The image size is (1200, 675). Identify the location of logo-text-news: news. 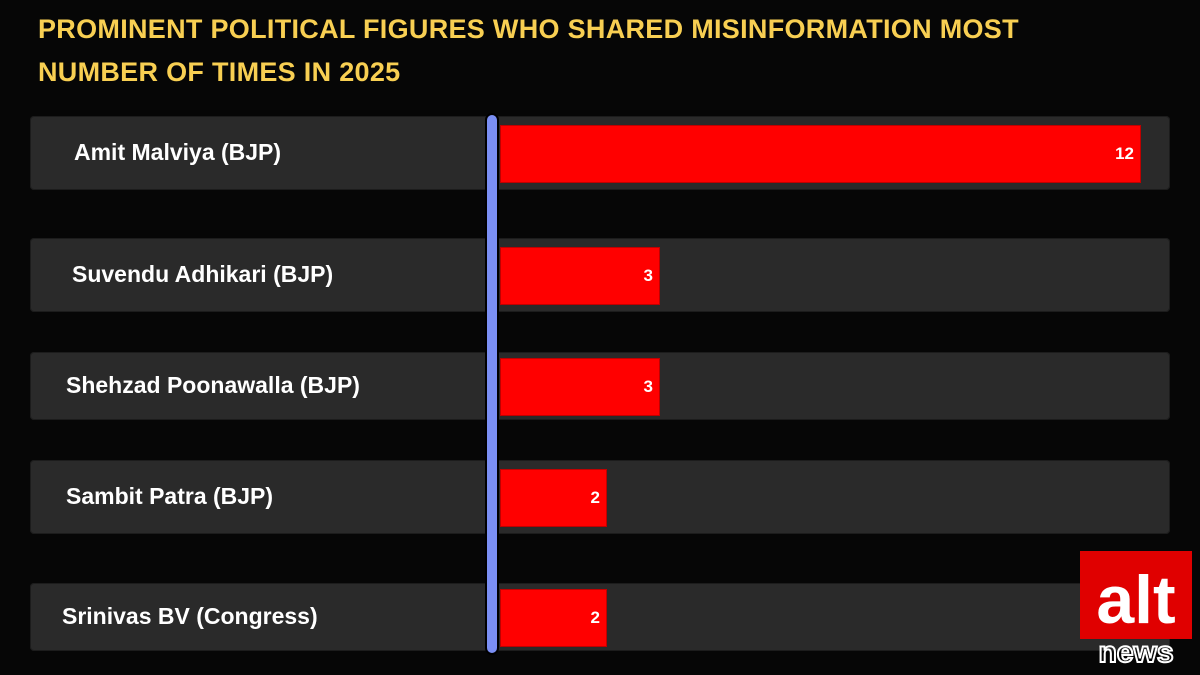
(1135, 650).